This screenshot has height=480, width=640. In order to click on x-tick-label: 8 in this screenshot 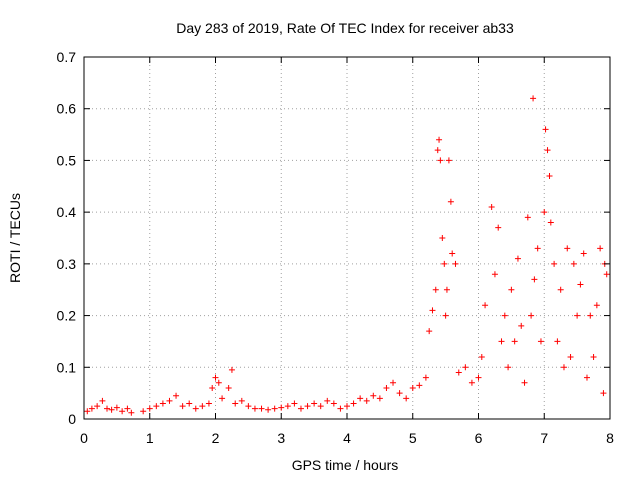, I will do `click(610, 438)`.